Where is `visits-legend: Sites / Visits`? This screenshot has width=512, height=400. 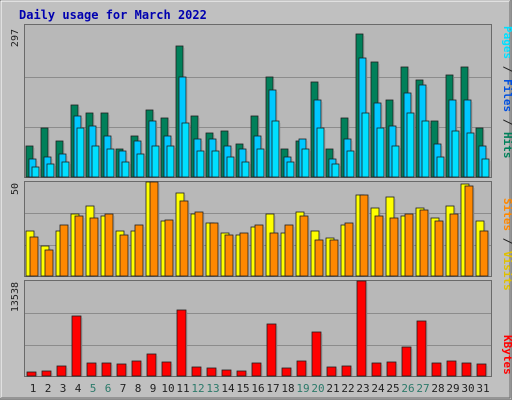
visits-legend: Sites / Visits is located at coordinates (506, 244).